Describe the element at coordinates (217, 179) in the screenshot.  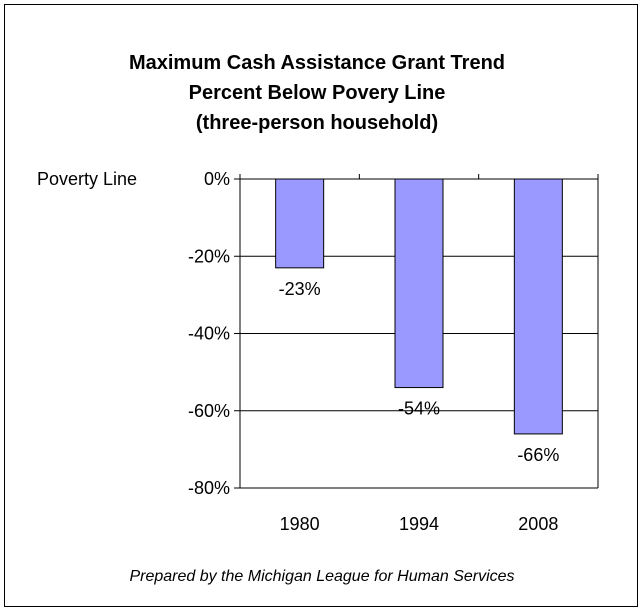
I see `y-tick-label: 0%` at that location.